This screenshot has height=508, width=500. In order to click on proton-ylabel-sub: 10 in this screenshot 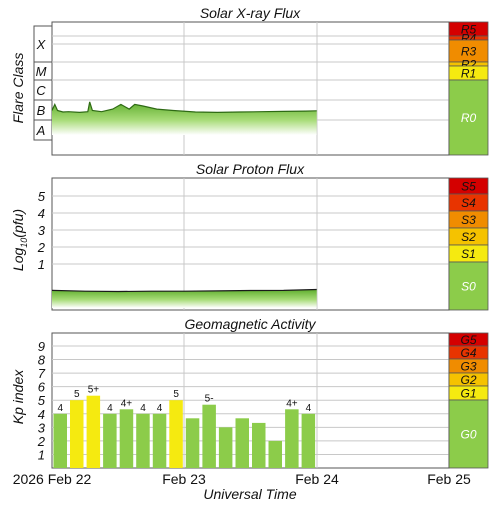, I will do `click(24, 243)`.